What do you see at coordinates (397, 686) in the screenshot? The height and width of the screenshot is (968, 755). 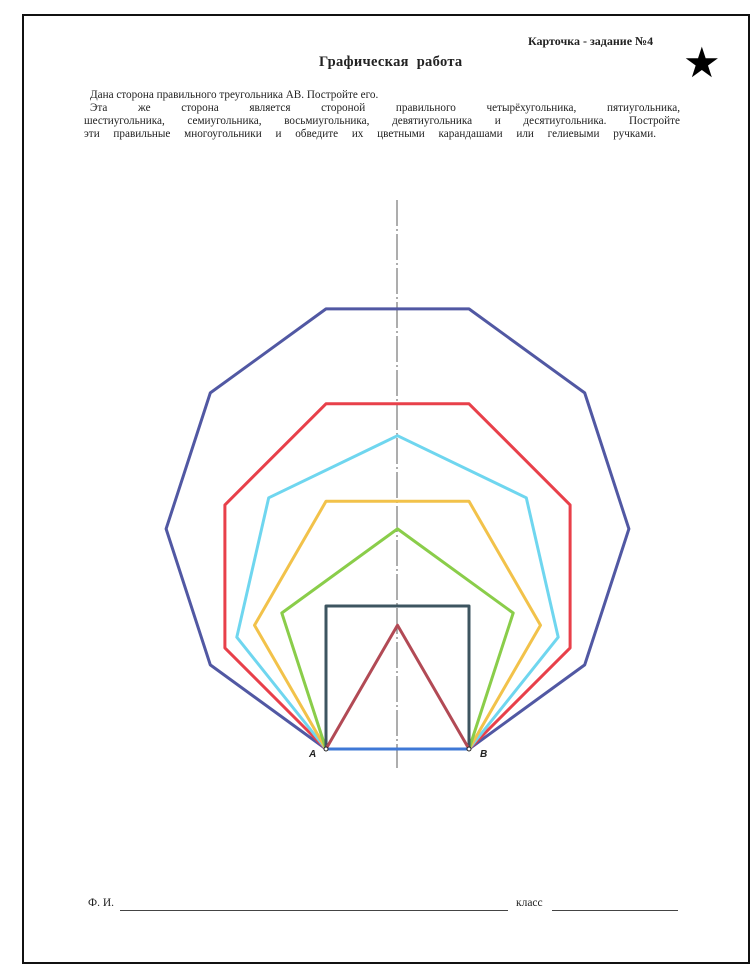 I see `triangle-outline` at bounding box center [397, 686].